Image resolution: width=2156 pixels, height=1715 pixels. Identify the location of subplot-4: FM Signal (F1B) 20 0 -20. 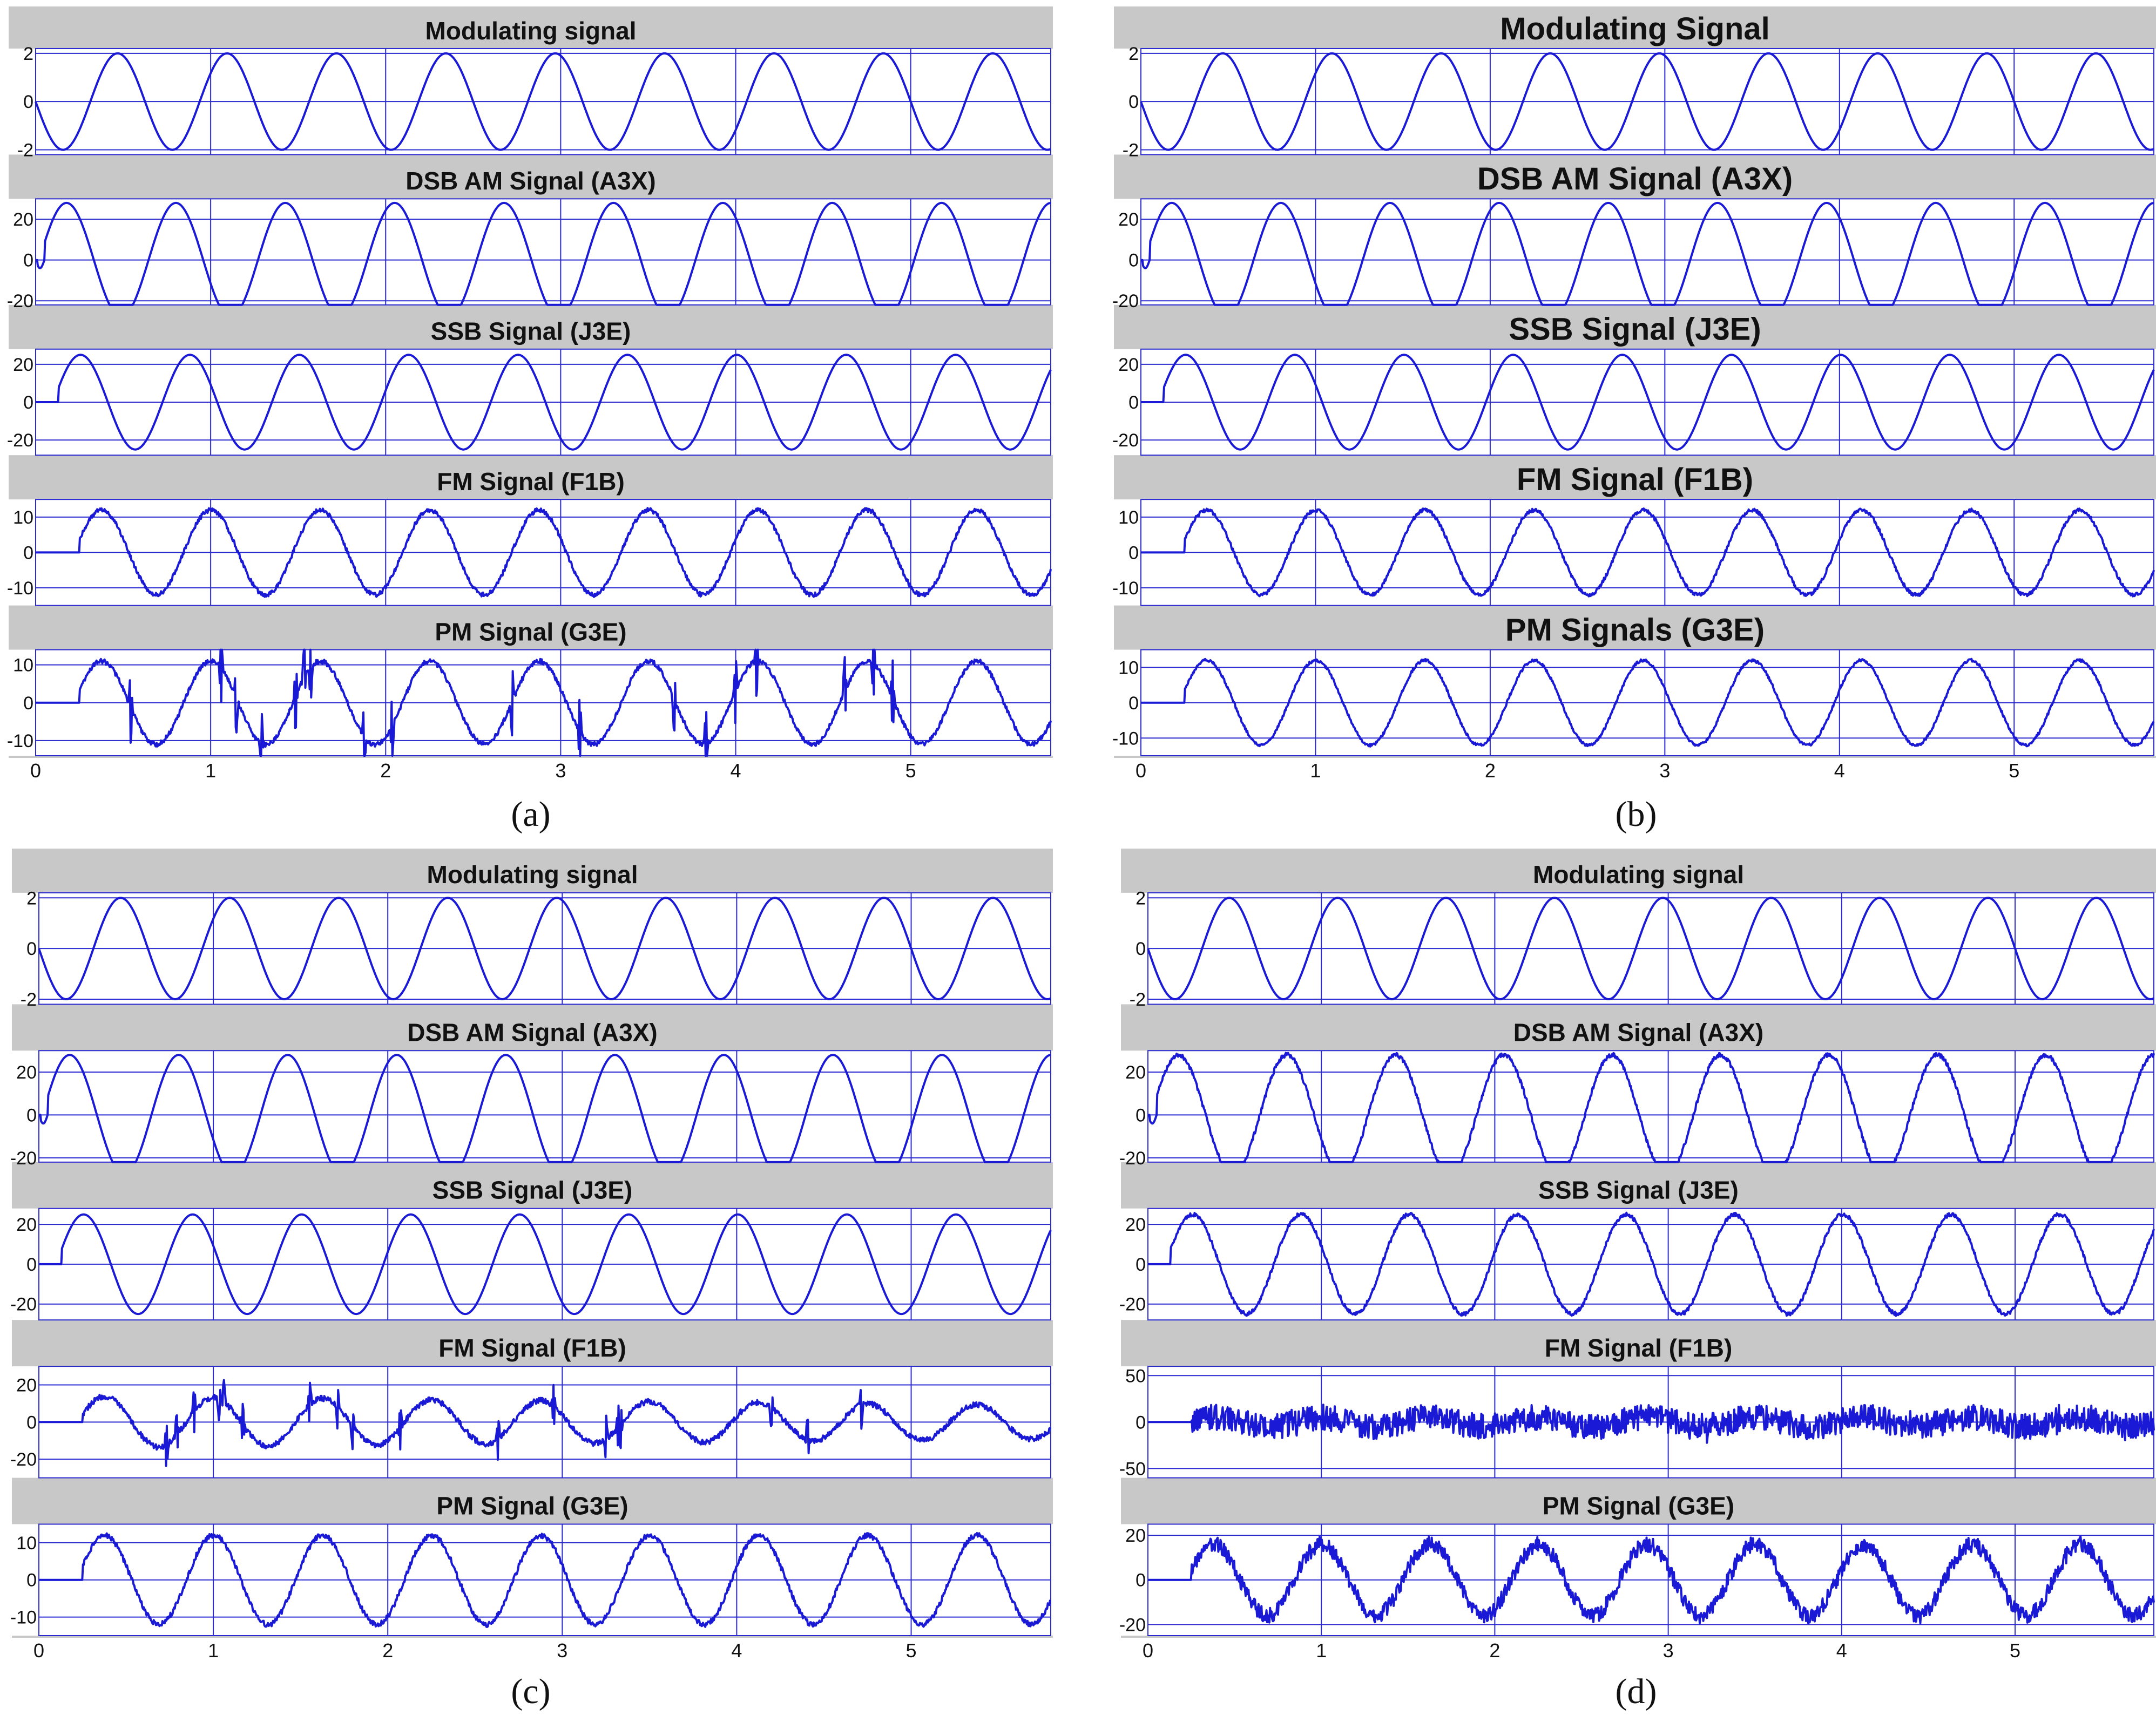
(531, 1407).